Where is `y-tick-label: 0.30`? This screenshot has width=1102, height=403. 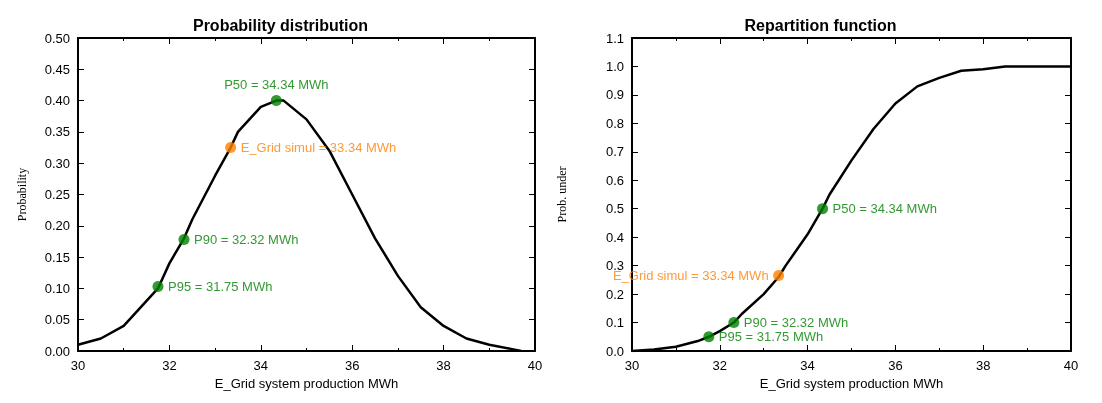 y-tick-label: 0.30 is located at coordinates (57, 163).